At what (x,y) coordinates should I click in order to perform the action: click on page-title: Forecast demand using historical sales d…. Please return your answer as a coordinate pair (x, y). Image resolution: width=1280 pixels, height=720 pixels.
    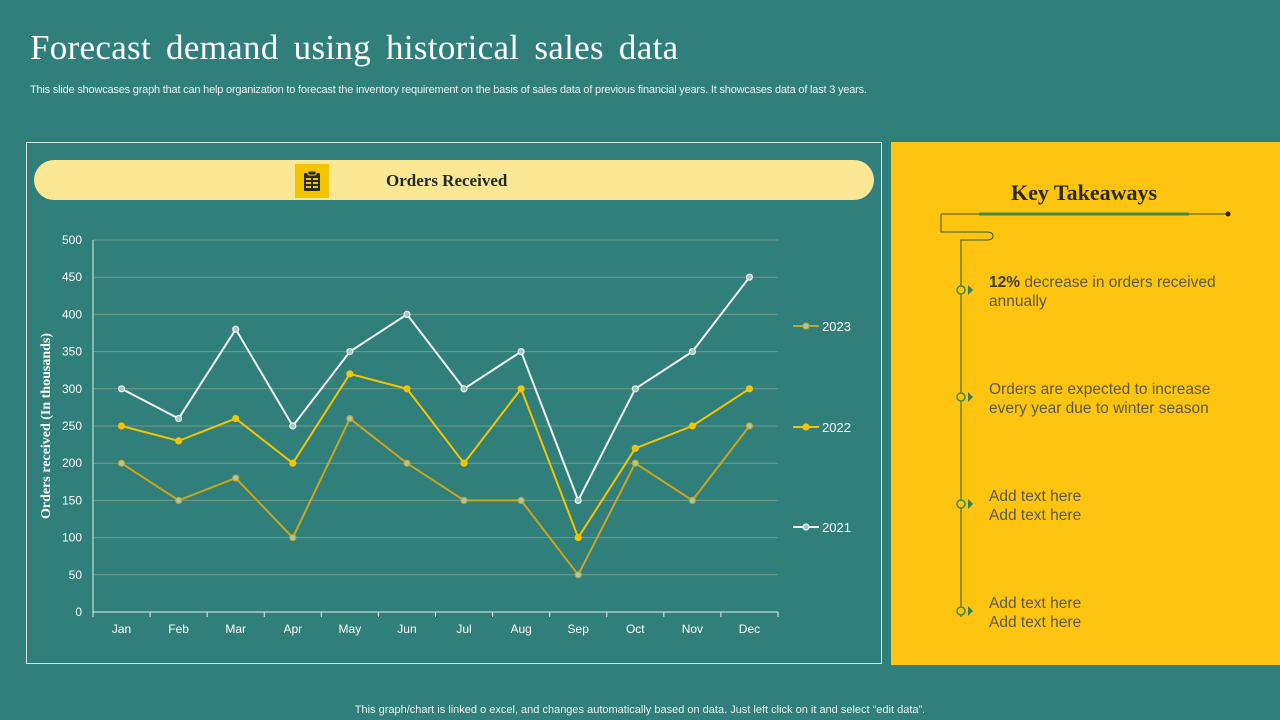
    Looking at the image, I should click on (354, 47).